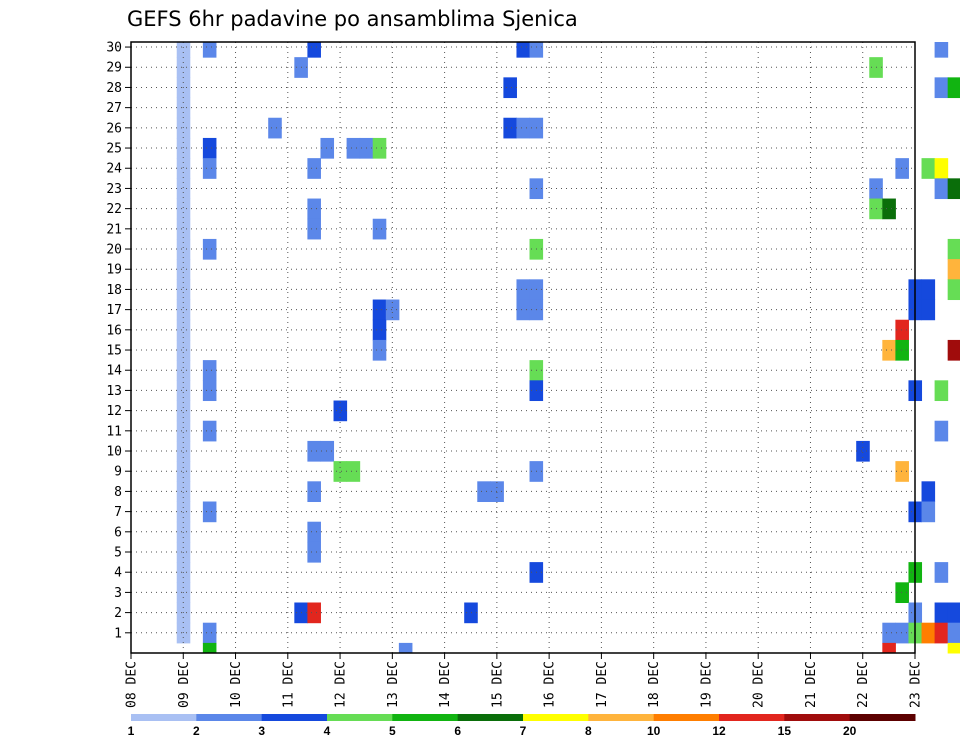 Image resolution: width=960 pixels, height=742 pixels. I want to click on y-tick-label: 6, so click(118, 532).